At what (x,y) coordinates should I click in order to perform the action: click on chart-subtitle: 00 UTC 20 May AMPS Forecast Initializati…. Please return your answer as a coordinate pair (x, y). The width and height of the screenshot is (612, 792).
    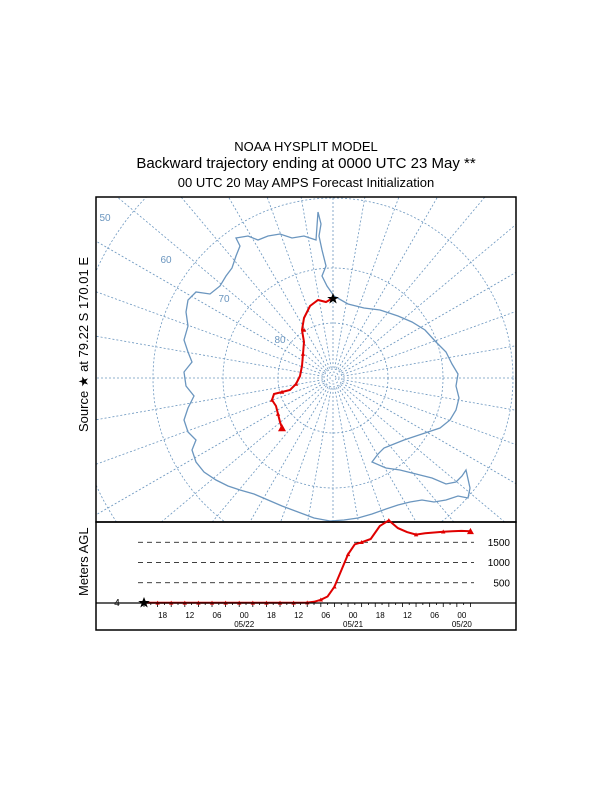
    Looking at the image, I should click on (306, 182).